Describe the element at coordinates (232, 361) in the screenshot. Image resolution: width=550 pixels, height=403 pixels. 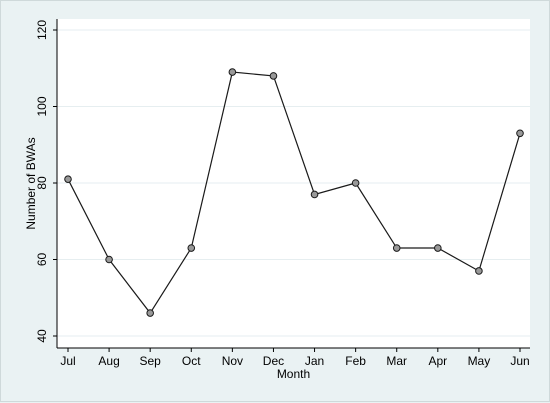
I see `x-tick-label: Nov` at that location.